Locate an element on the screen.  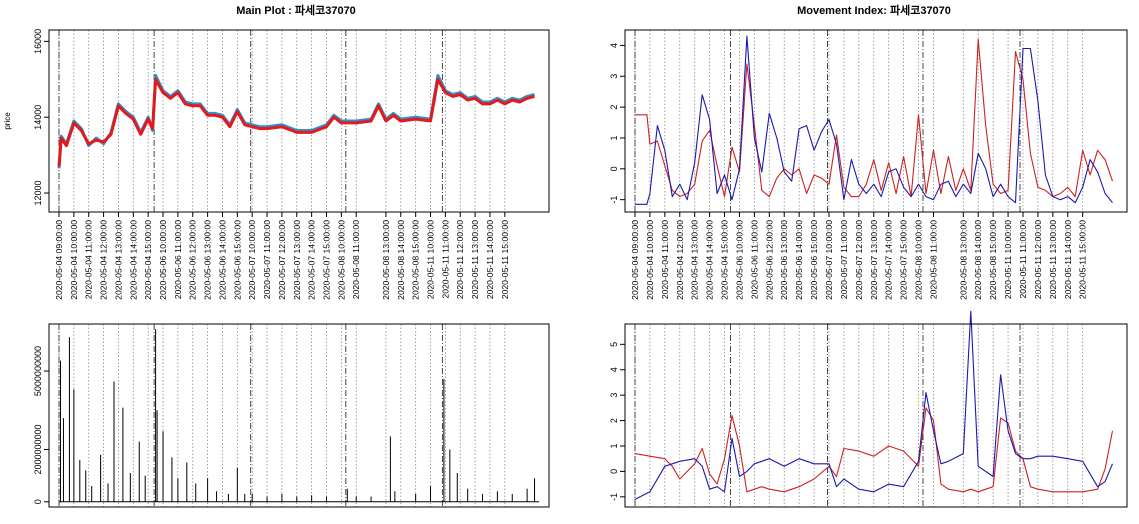
y-tick-label: 2000000000 is located at coordinates (38, 449).